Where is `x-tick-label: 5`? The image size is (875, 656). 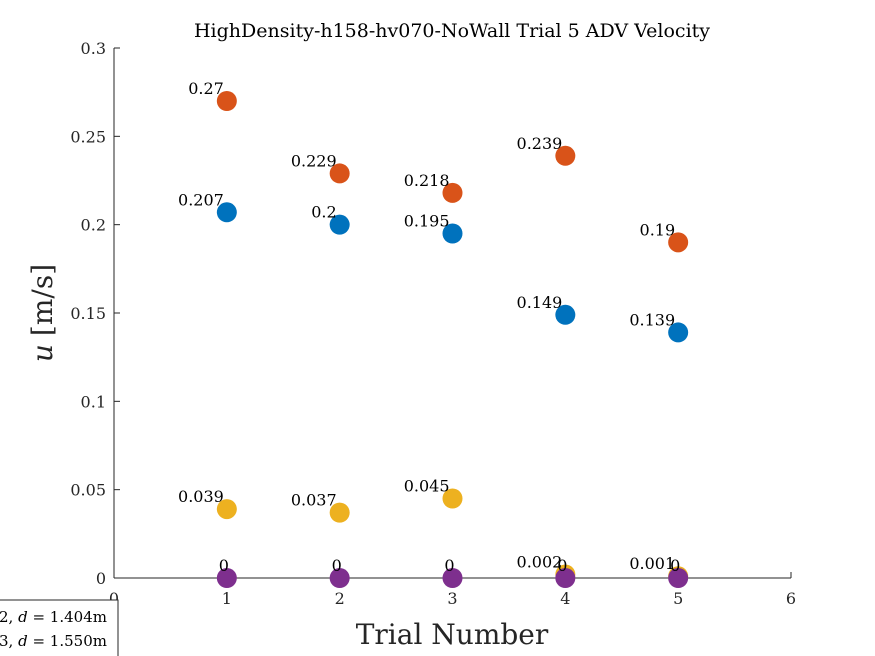
x-tick-label: 5 is located at coordinates (678, 598).